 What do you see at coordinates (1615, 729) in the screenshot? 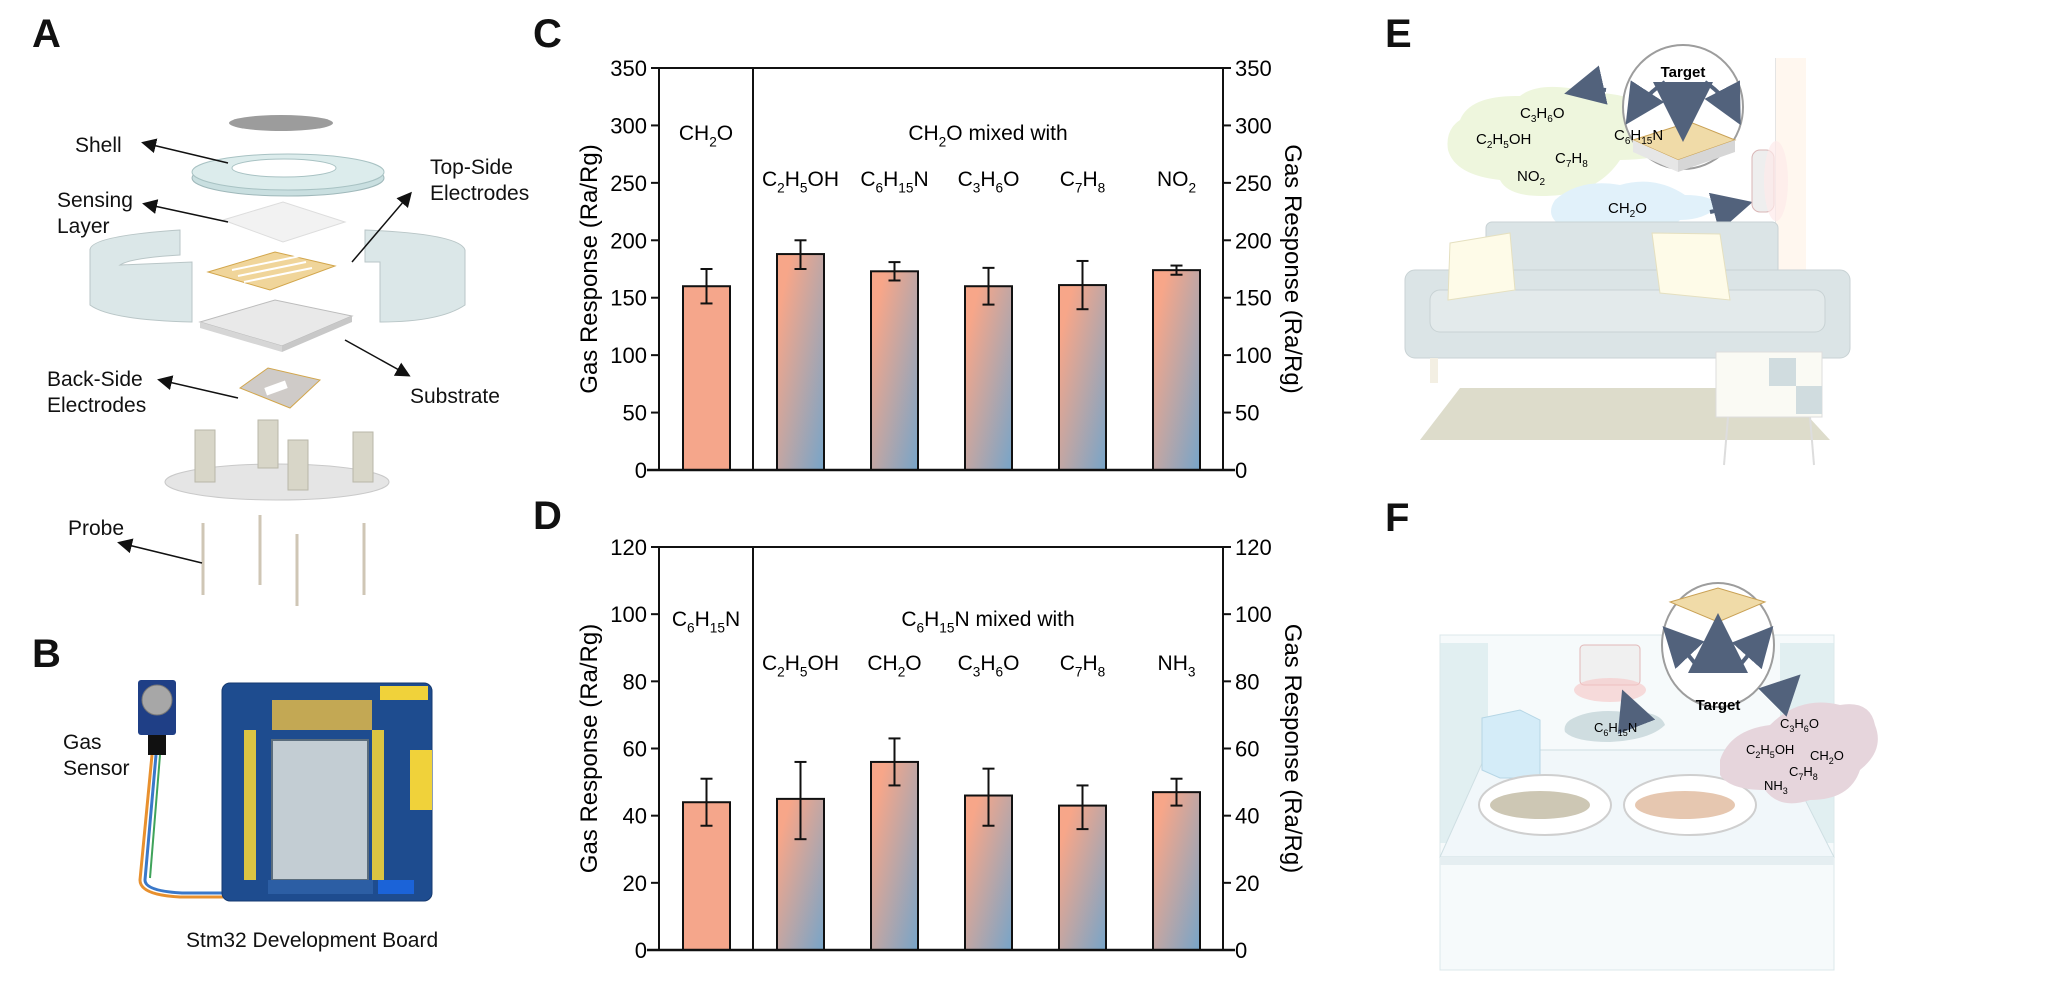
I see `f-gas-c6h15n: C6H15N` at bounding box center [1615, 729].